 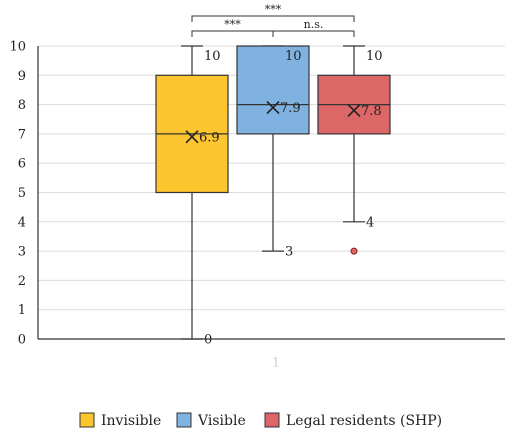 I want to click on legend: Invisible Visible Legal residents (SHP), so click(x=260, y=420).